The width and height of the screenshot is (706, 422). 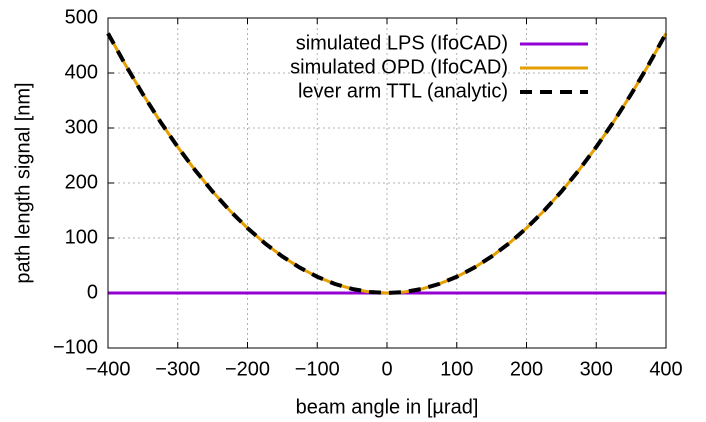 What do you see at coordinates (81, 72) in the screenshot?
I see `y-tick-label: 400` at bounding box center [81, 72].